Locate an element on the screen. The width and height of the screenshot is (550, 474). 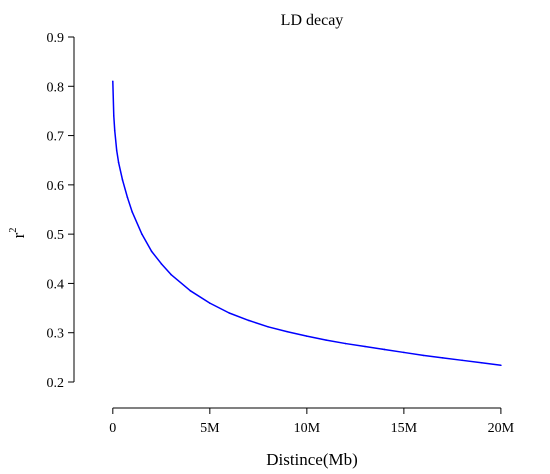
y-axis-title-base: r is located at coordinates (18, 235).